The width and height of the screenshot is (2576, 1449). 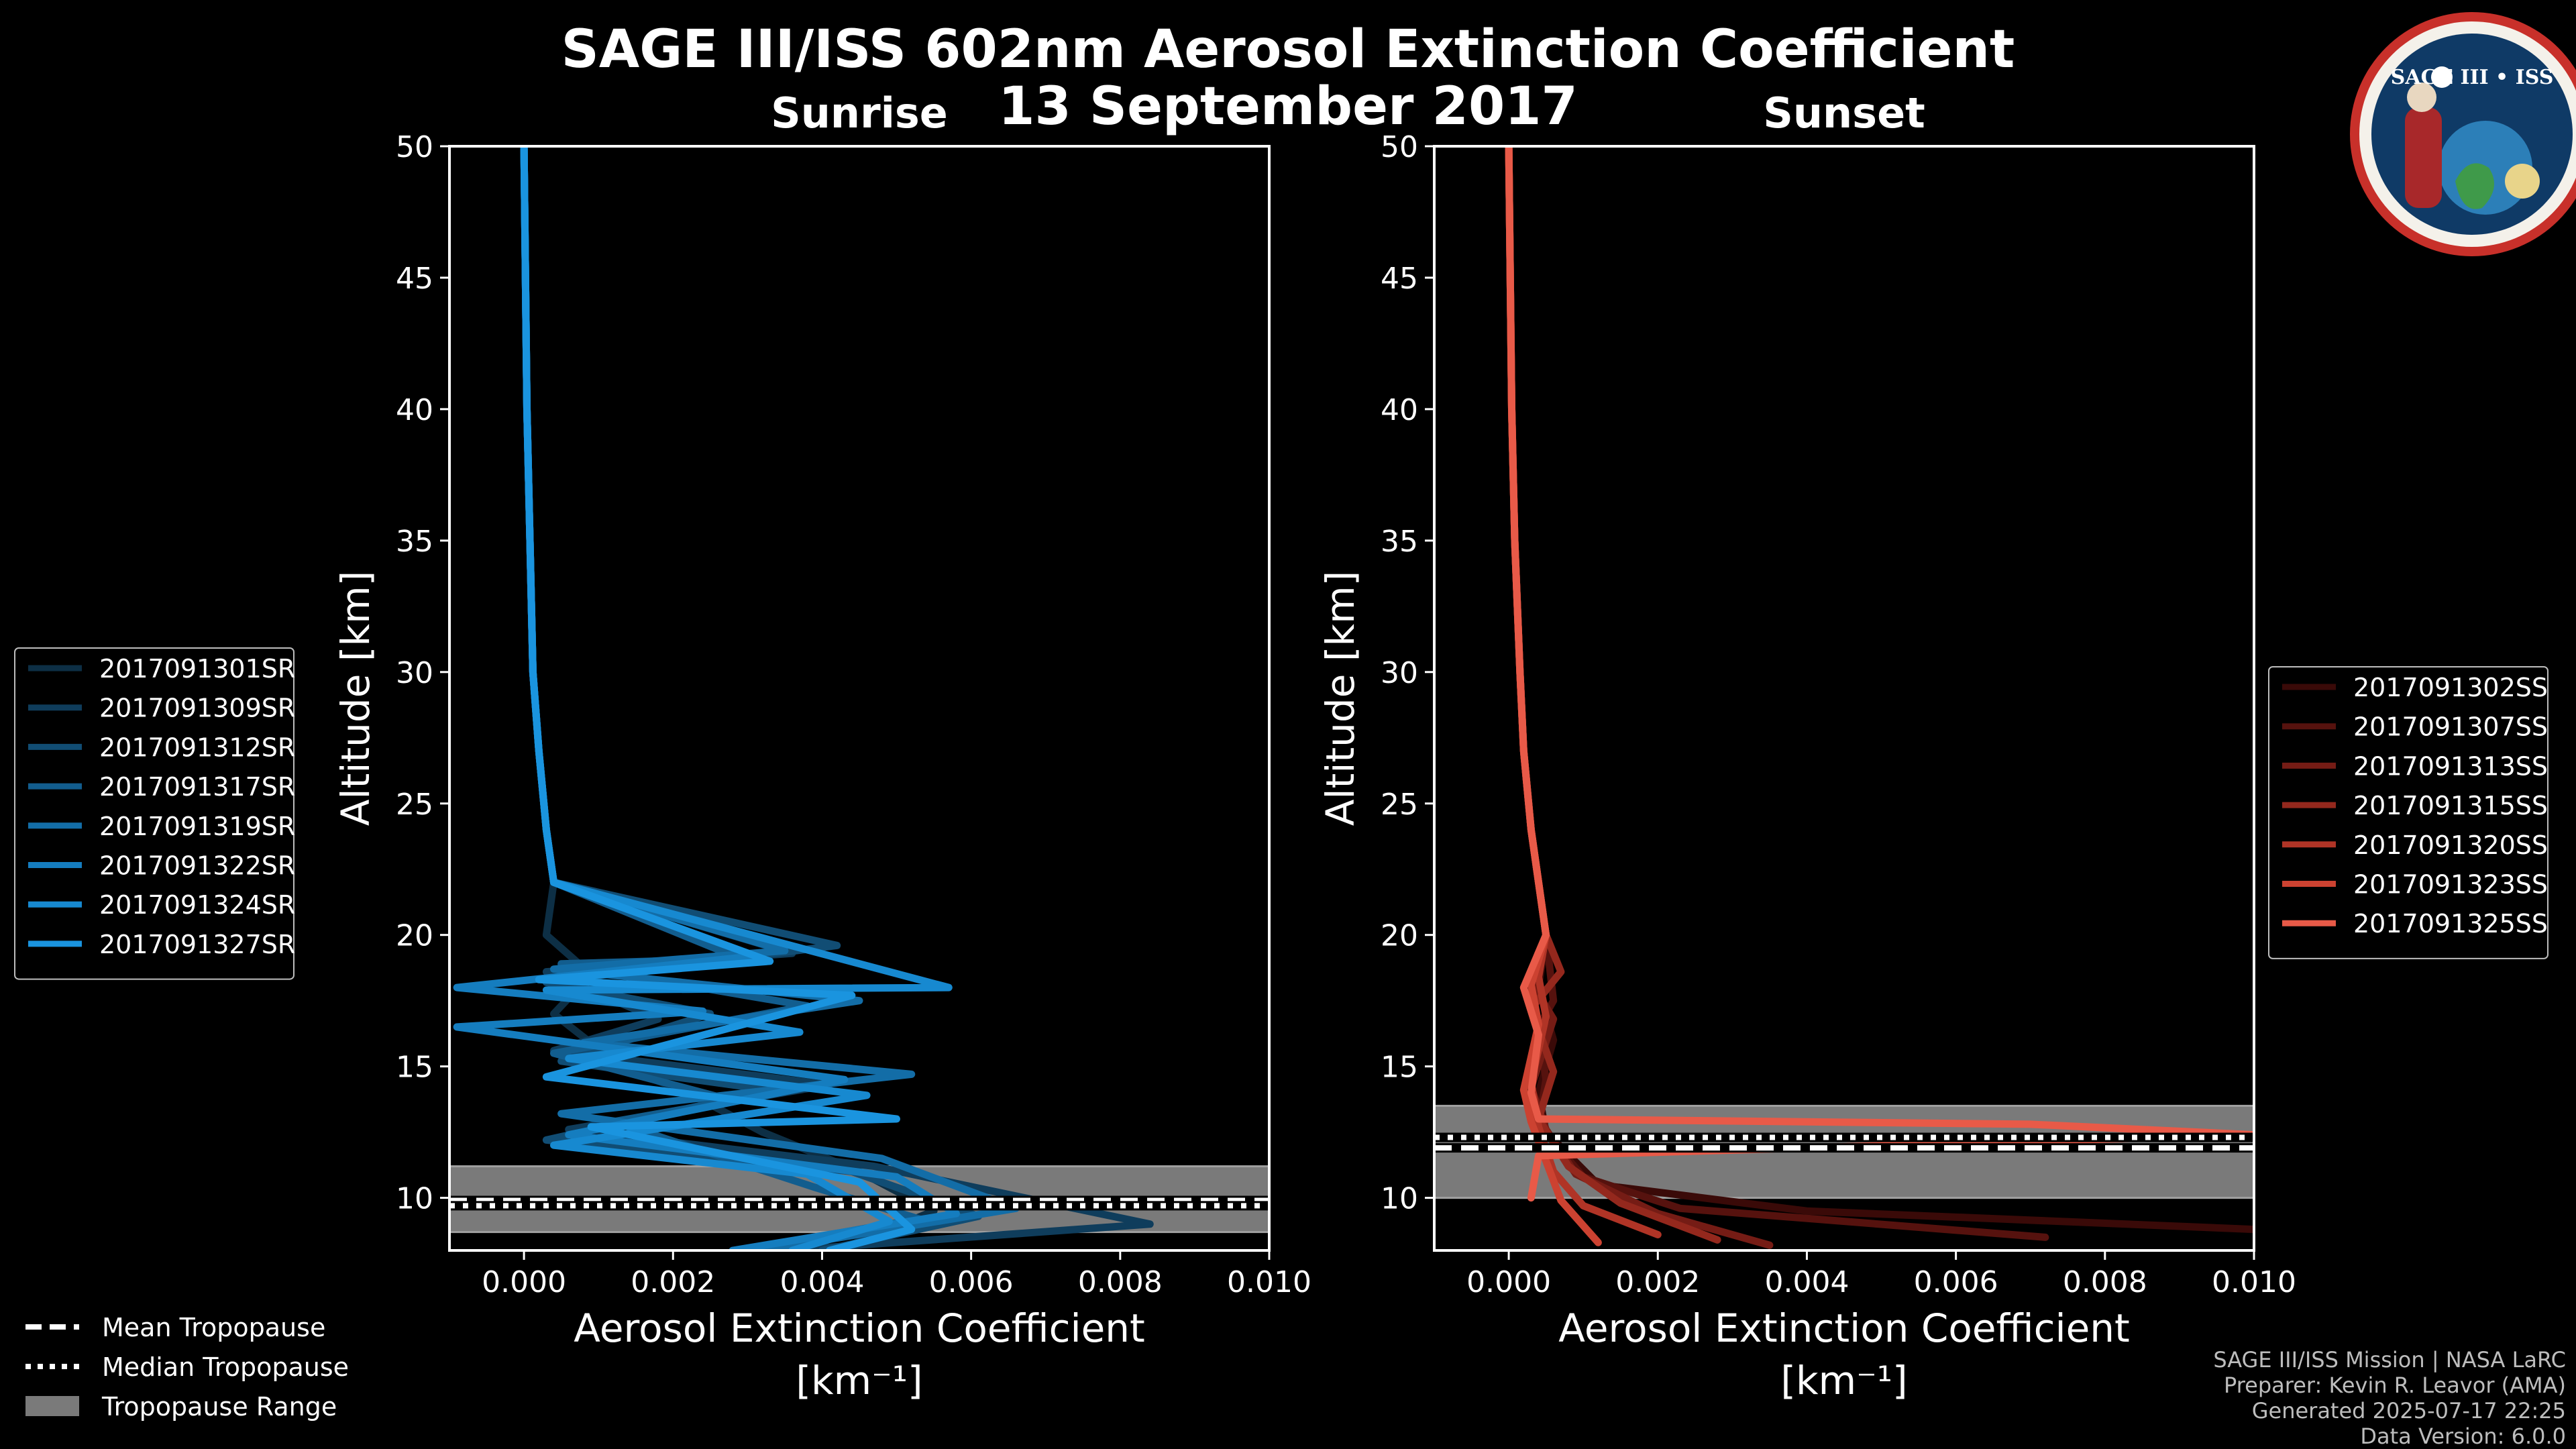 I want to click on median-tropopause-label: Median Tropopause, so click(x=225, y=1367).